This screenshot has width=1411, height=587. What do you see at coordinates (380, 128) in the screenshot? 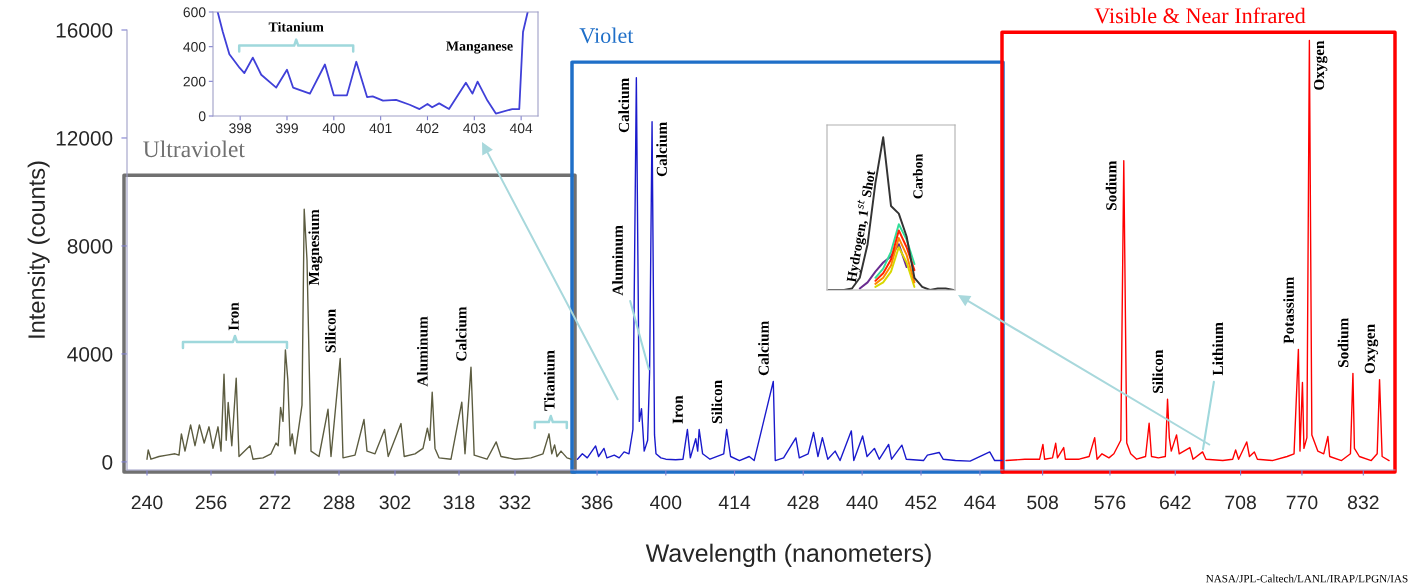
I see `x-tick-label: 401` at bounding box center [380, 128].